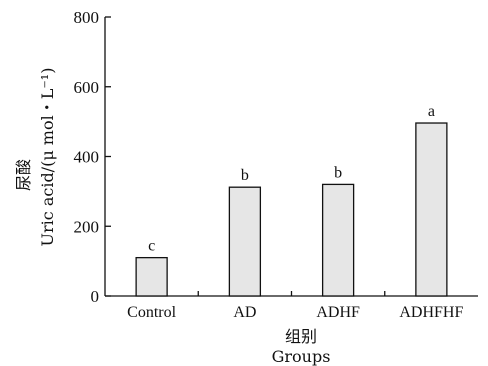  I want to click on x-axis-title-cn: 组别, so click(301, 336).